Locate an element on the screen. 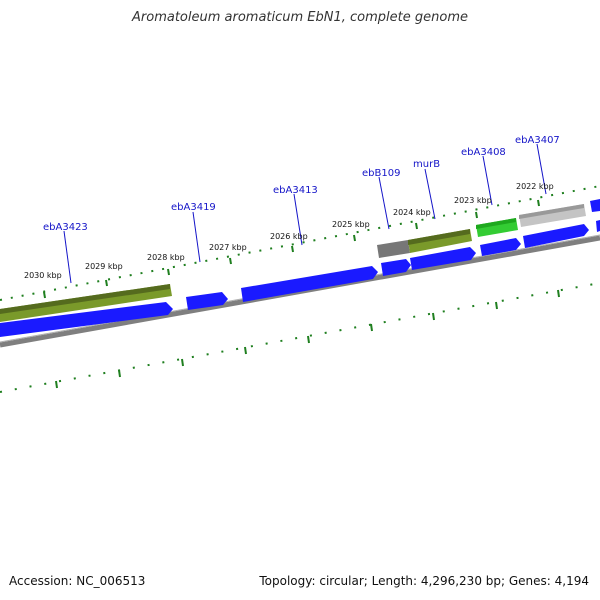  gene-label: ebA3413 is located at coordinates (295, 190).